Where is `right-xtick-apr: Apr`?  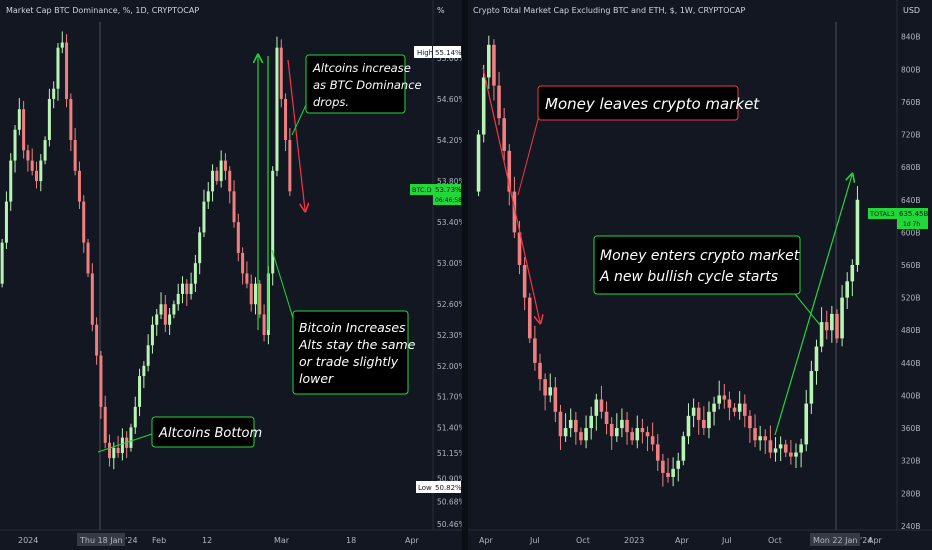 right-xtick-apr: Apr is located at coordinates (486, 540).